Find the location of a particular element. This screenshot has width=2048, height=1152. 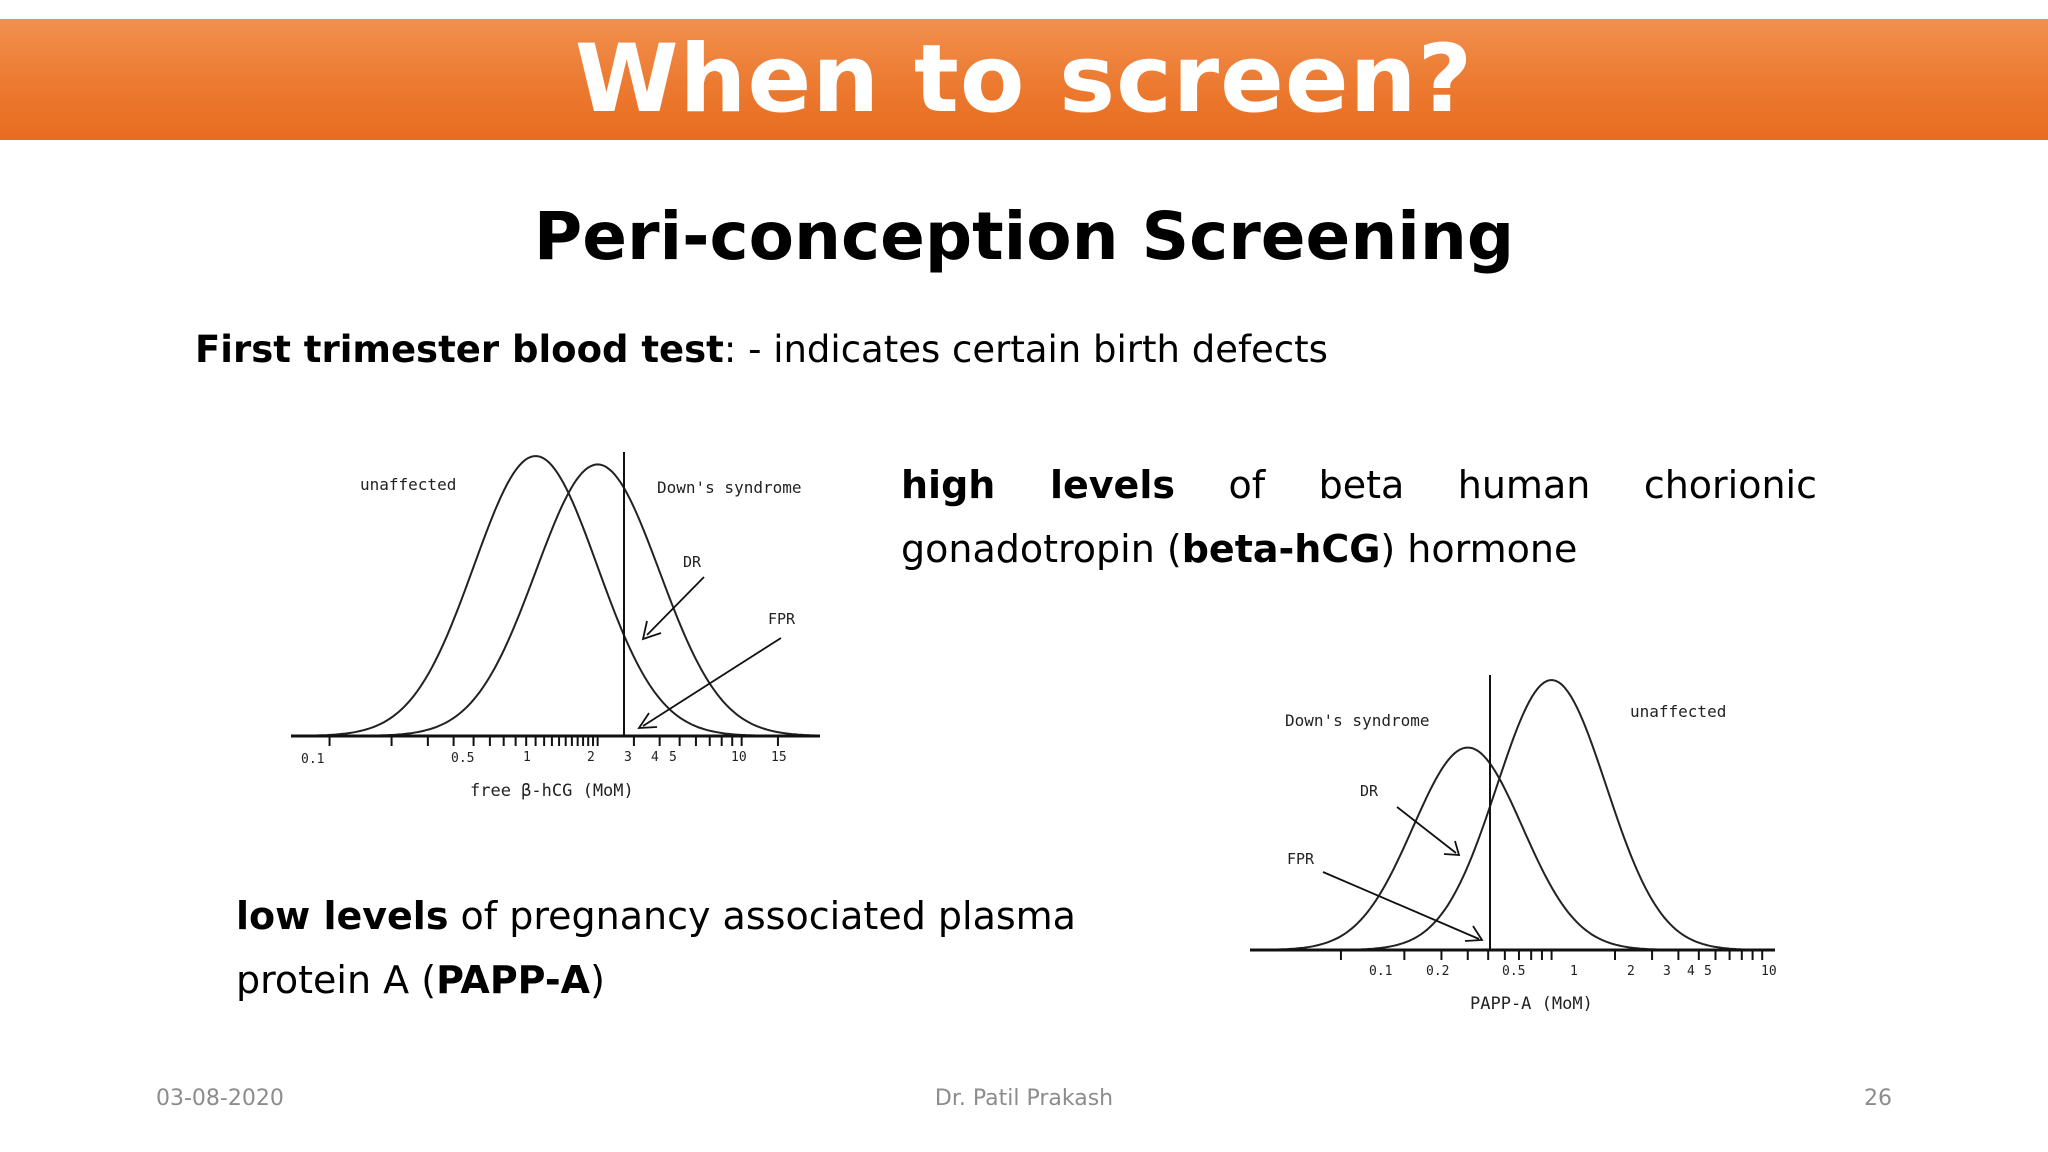

slide-title: When to screen? is located at coordinates (1024, 79).